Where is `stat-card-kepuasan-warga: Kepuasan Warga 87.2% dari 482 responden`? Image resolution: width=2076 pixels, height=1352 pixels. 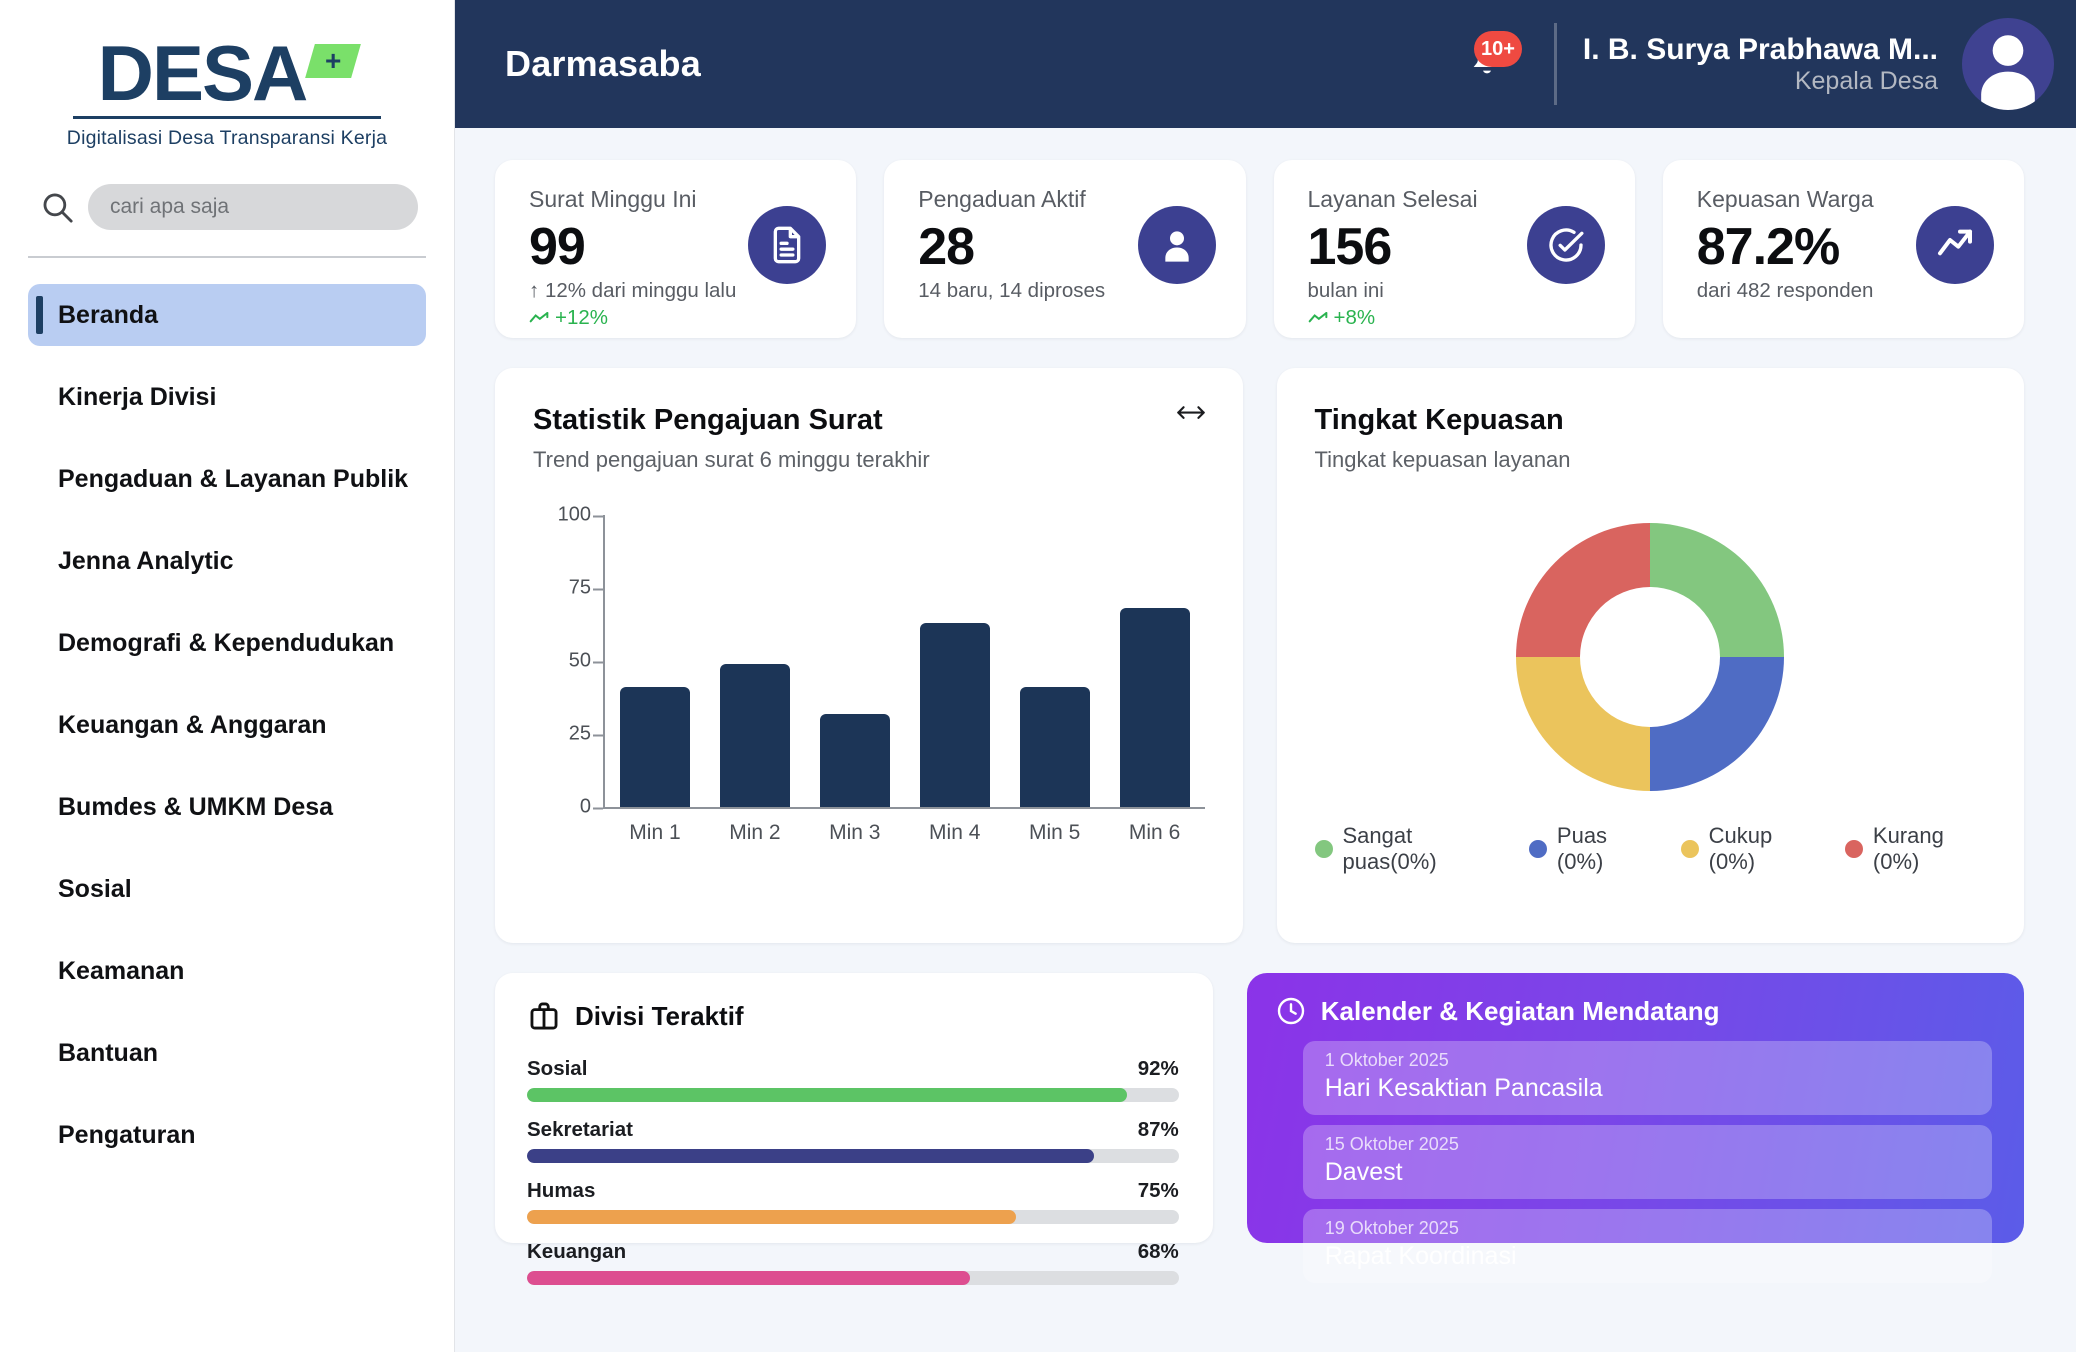 stat-card-kepuasan-warga: Kepuasan Warga 87.2% dari 482 responden is located at coordinates (1843, 249).